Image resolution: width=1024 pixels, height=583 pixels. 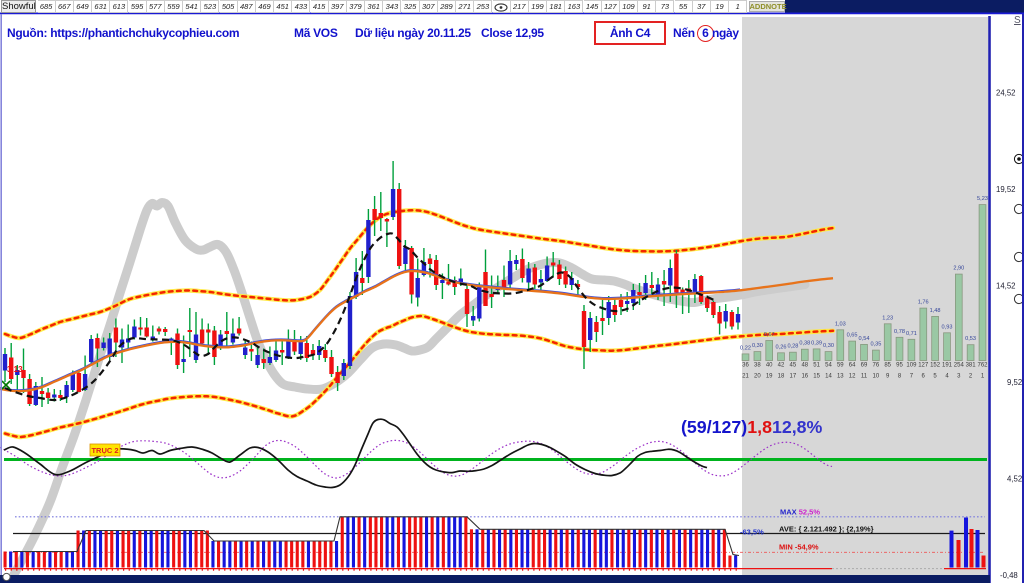 I want to click on svg-text: 38, so click(x=757, y=366).